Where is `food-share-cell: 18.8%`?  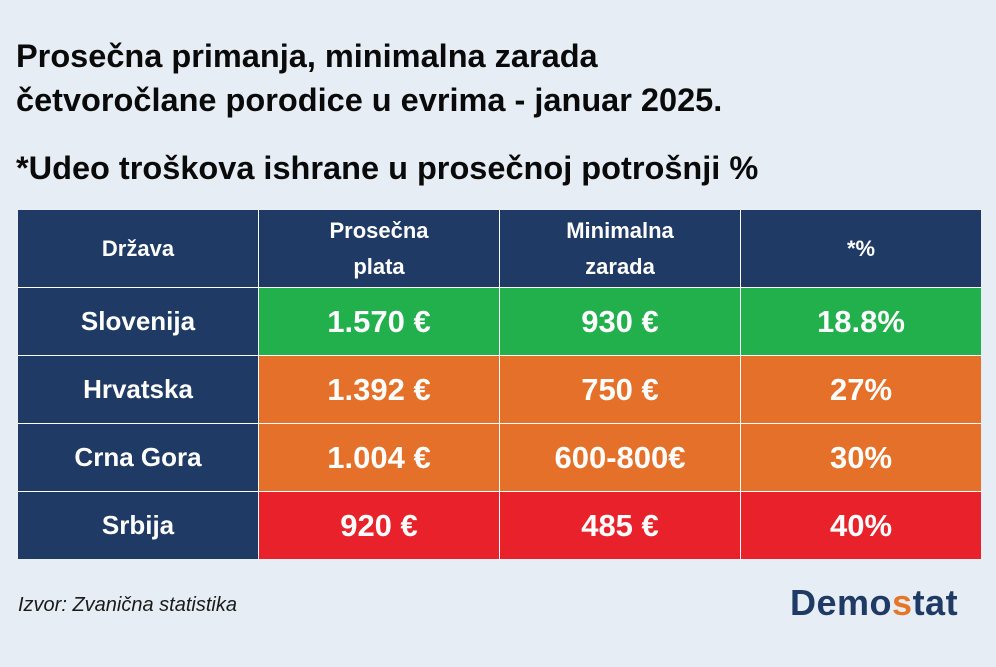
food-share-cell: 18.8% is located at coordinates (861, 321).